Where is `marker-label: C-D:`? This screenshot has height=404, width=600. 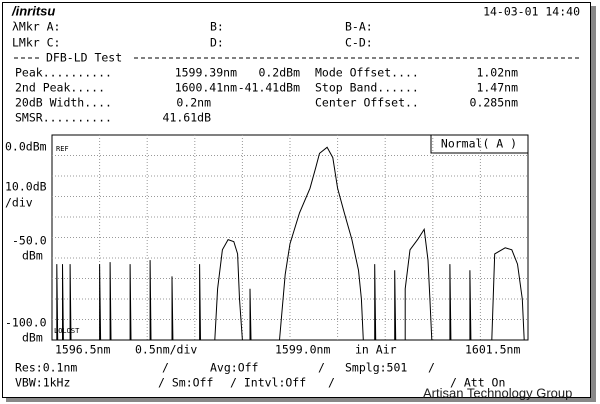
marker-label: C-D: is located at coordinates (359, 43).